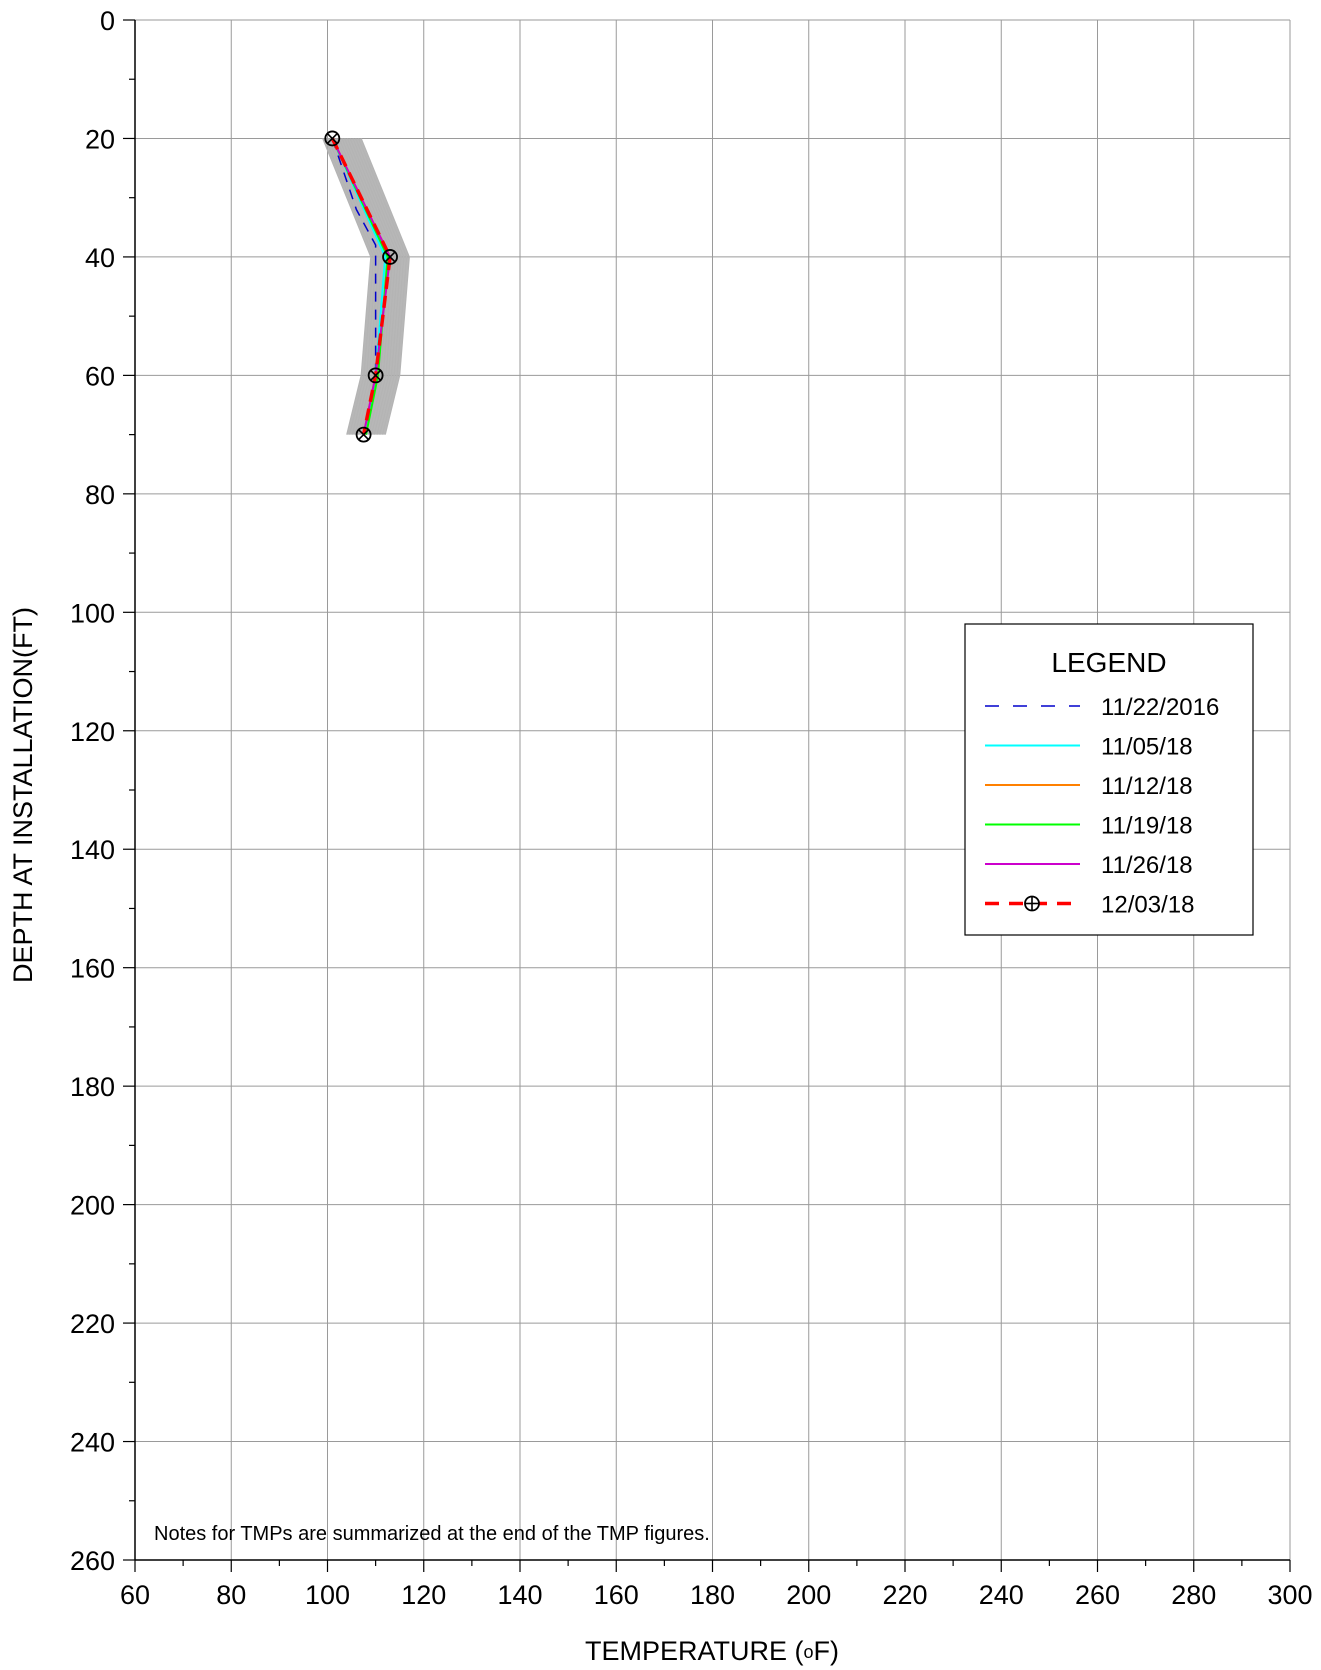 Image resolution: width=1321 pixels, height=1670 pixels. I want to click on legend-item-0: 11/22/2016, so click(1102, 707).